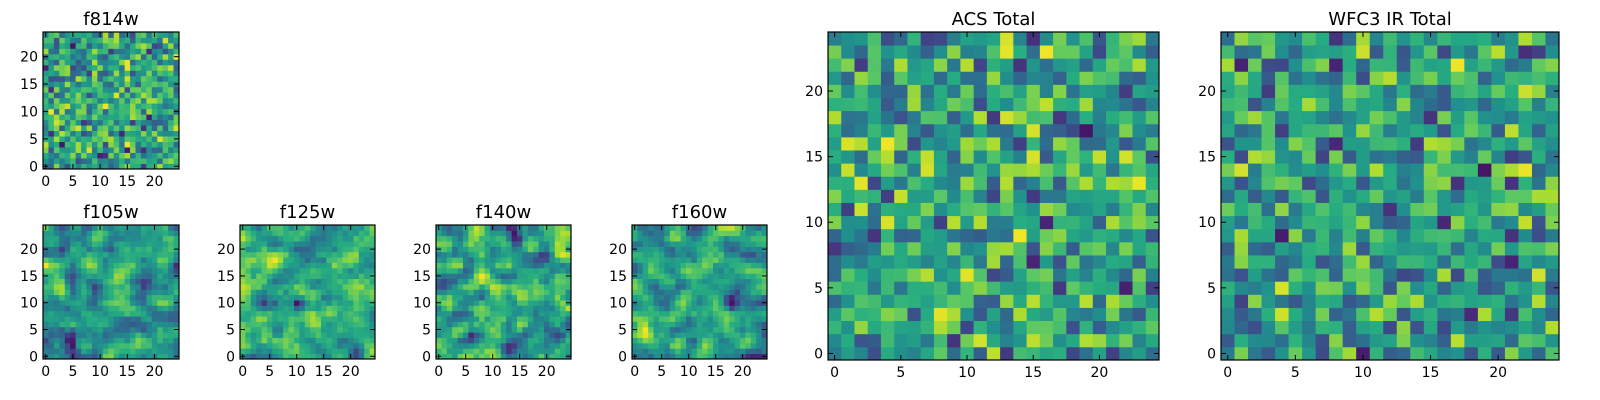 This screenshot has width=1600, height=400. I want to click on y-tick-label: 20, so click(814, 92).